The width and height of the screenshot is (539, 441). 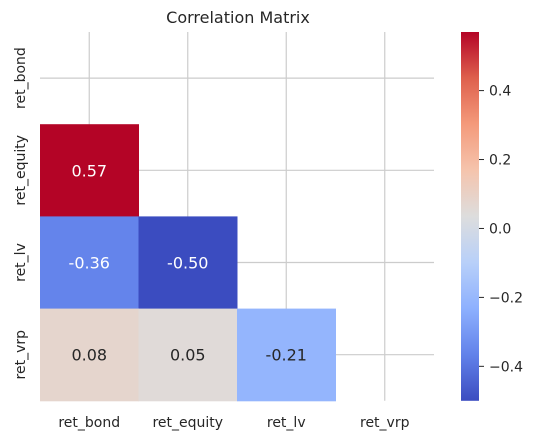 I want to click on chart-title: Correlation Matrix, so click(x=238, y=17).